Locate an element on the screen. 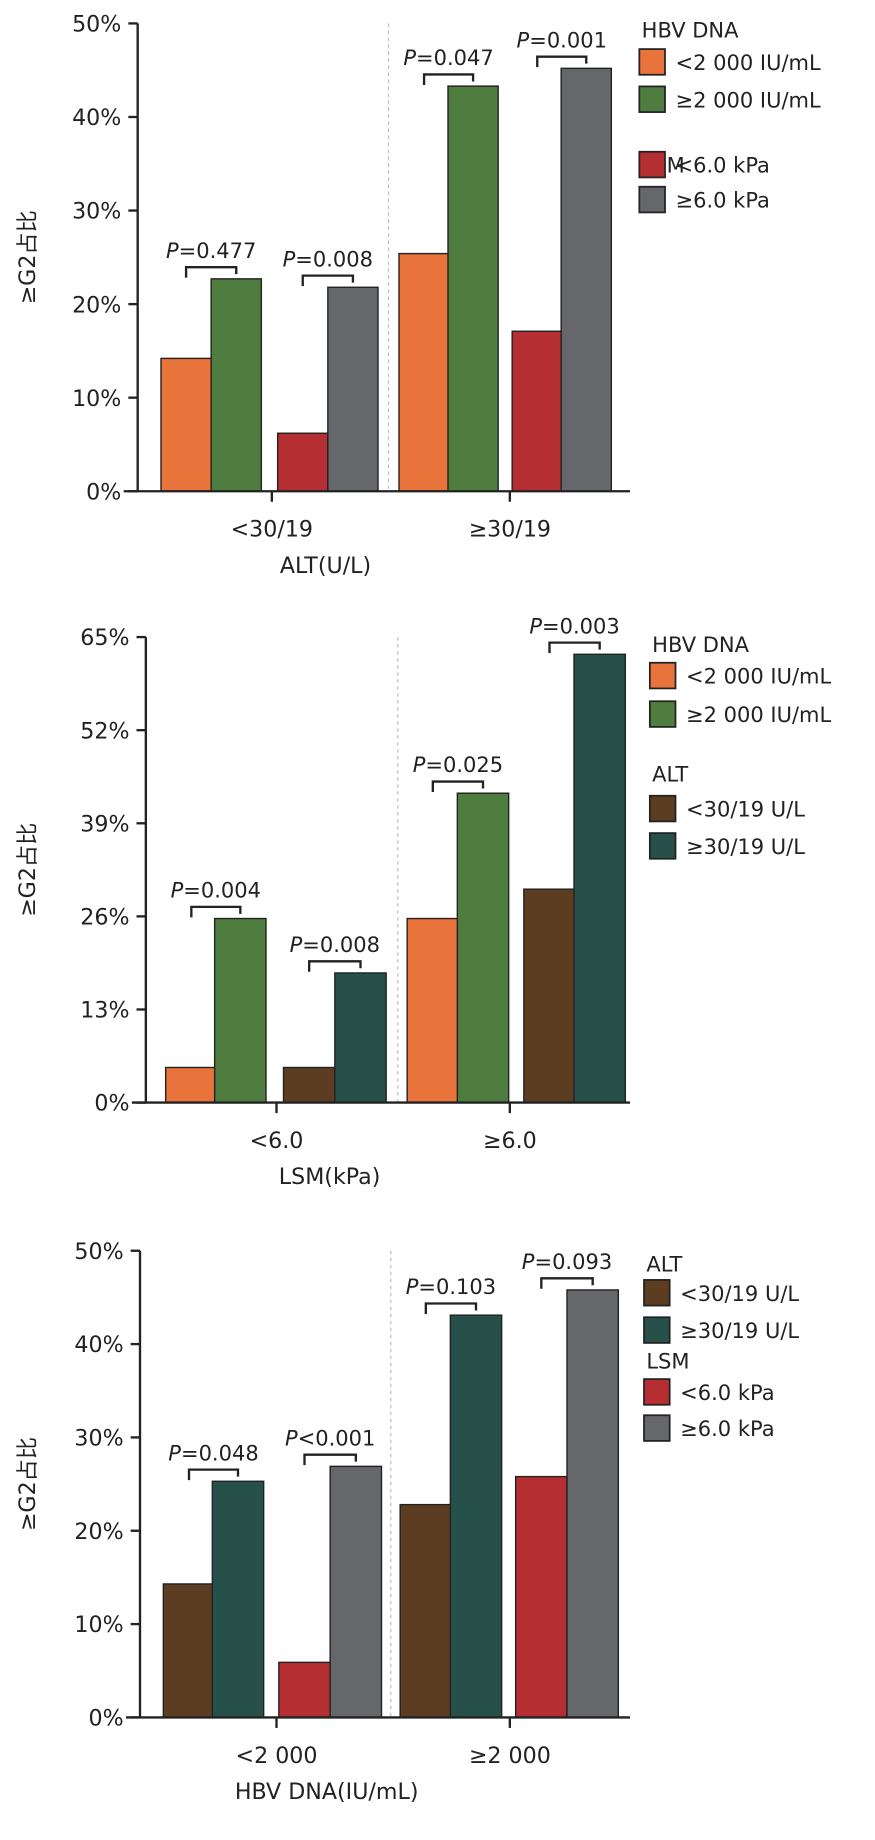  p-value-label: P=0.008 is located at coordinates (335, 945).